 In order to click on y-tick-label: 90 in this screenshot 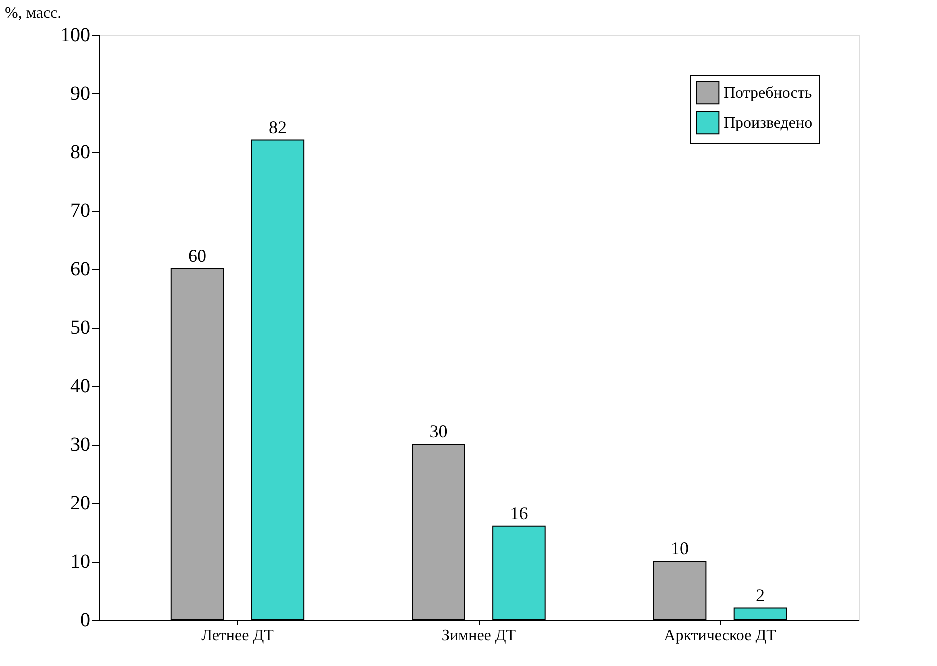, I will do `click(80, 94)`.